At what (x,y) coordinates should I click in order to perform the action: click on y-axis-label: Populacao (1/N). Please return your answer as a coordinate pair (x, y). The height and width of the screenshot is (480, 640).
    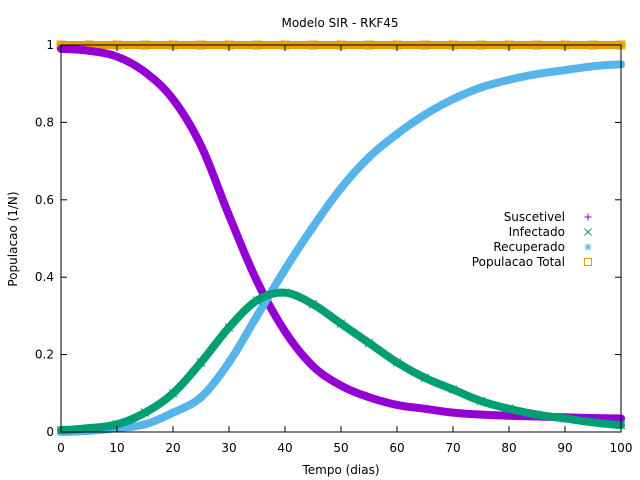
    Looking at the image, I should click on (13, 238).